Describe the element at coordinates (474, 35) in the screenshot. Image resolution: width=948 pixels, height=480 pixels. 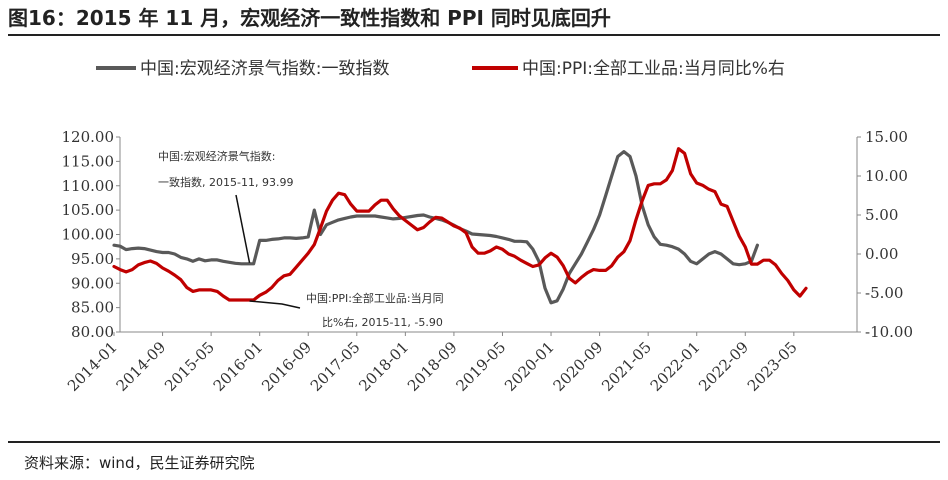
I see `title-rule` at that location.